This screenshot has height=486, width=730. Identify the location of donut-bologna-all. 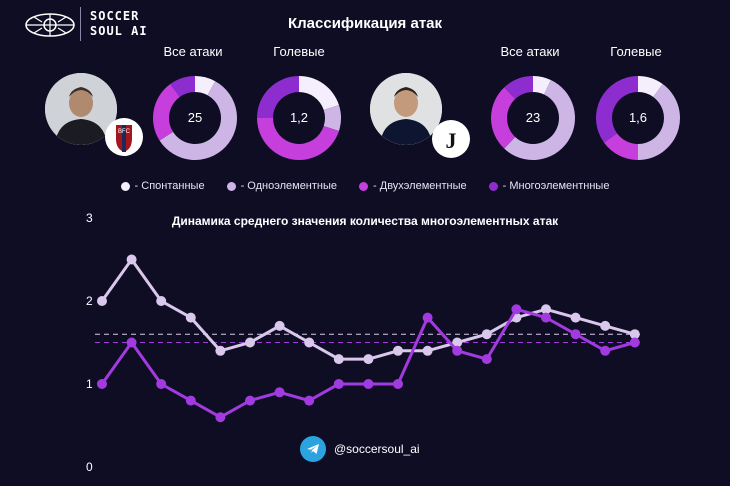
(195, 118).